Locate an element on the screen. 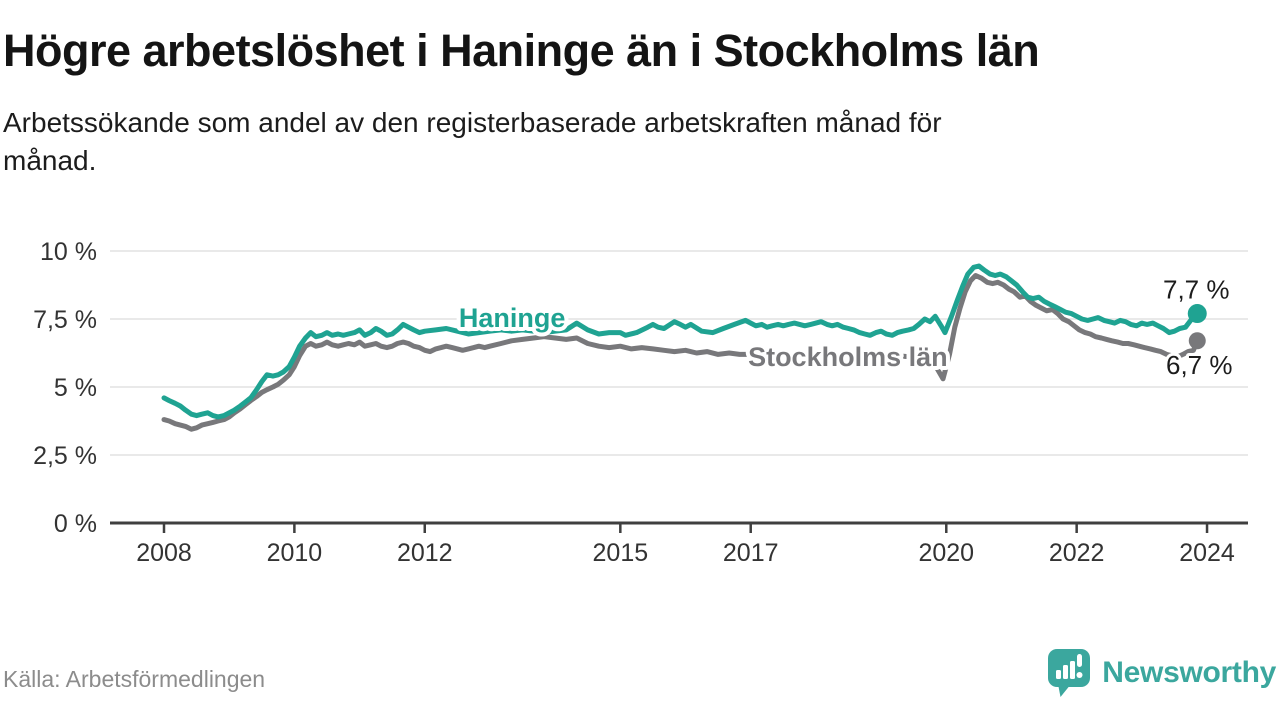 The width and height of the screenshot is (1280, 720). x-tick-label: 2017 is located at coordinates (751, 553).